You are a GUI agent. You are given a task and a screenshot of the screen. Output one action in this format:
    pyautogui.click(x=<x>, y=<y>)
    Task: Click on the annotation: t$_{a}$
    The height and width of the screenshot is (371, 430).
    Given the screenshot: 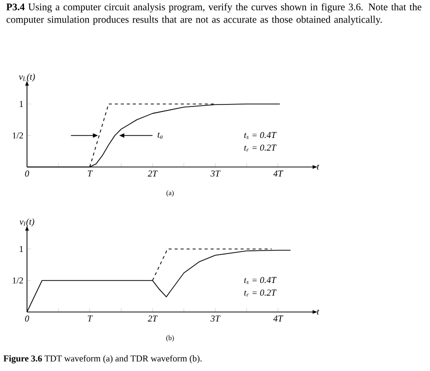 What is the action you would take?
    pyautogui.click(x=160, y=135)
    